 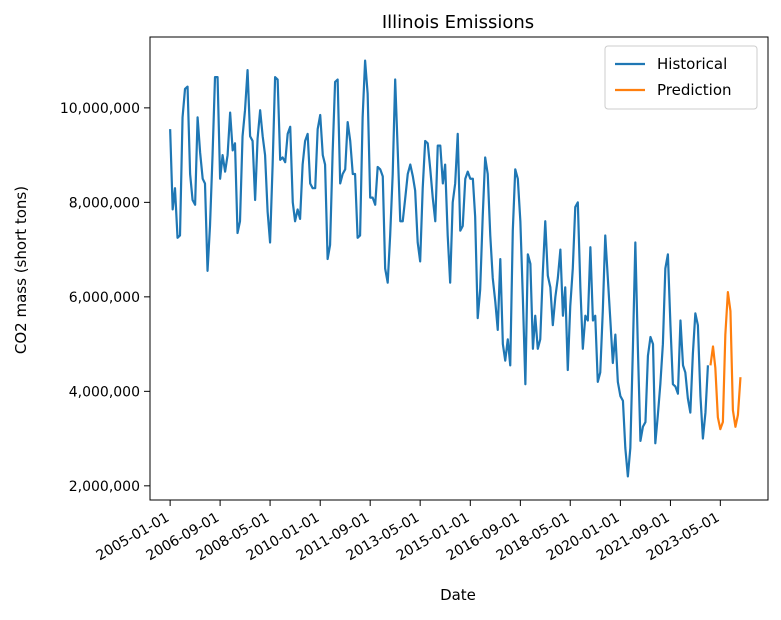 I want to click on x-axis-label: Date, so click(x=458, y=595).